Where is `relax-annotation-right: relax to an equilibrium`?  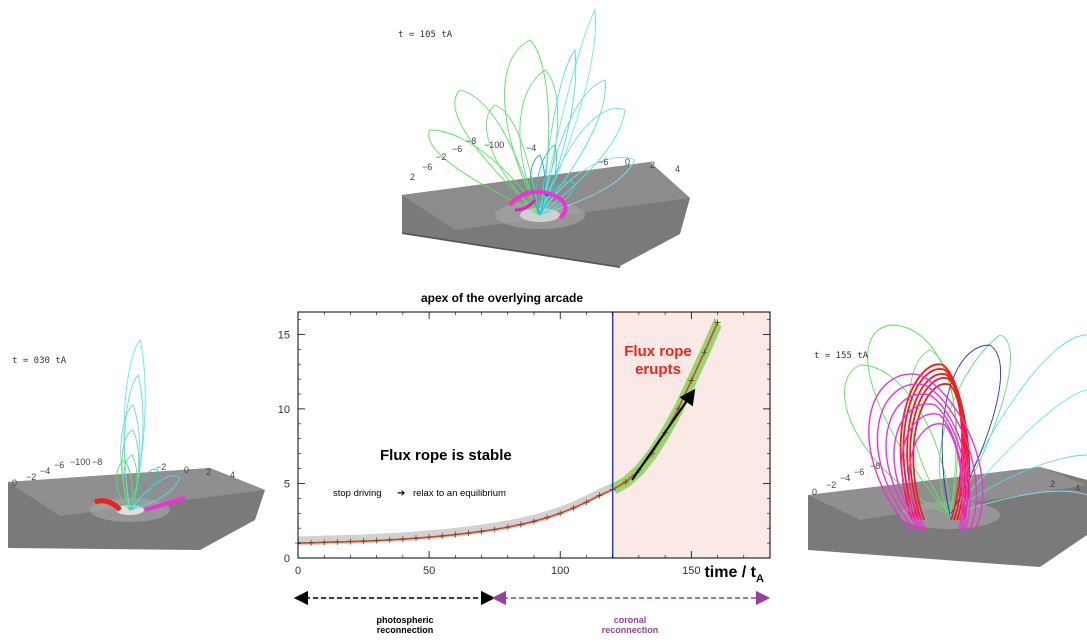 relax-annotation-right: relax to an equilibrium is located at coordinates (459, 493).